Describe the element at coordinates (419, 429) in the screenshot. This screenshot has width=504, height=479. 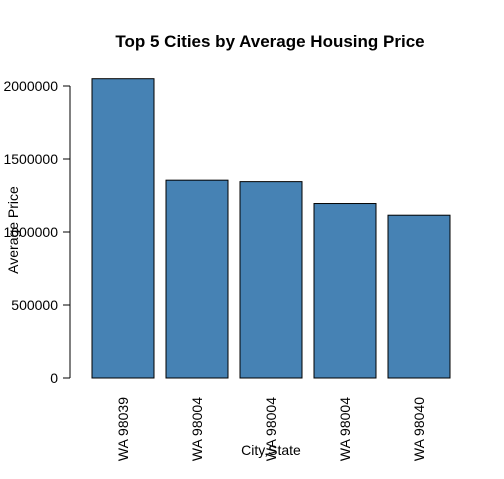
I see `x-tick-label: WA 98040` at that location.